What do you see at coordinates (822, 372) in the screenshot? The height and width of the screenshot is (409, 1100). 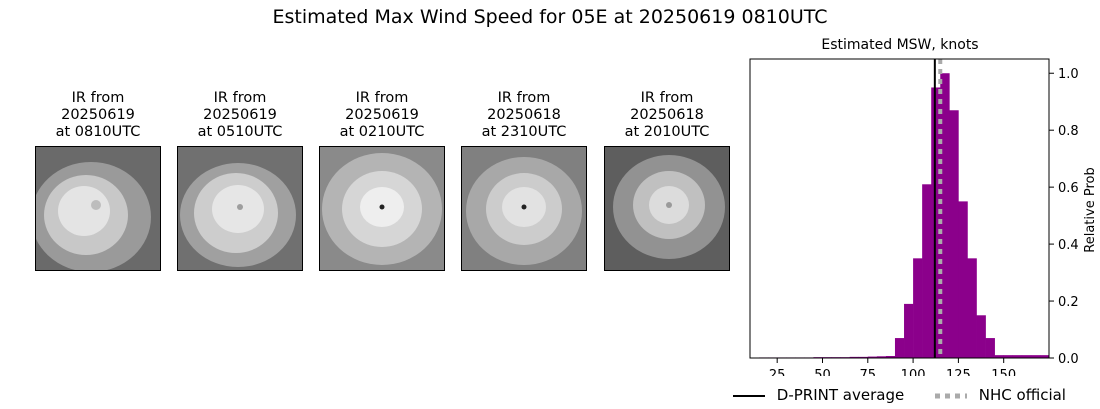 I see `x-tick-label: 50` at bounding box center [822, 372].